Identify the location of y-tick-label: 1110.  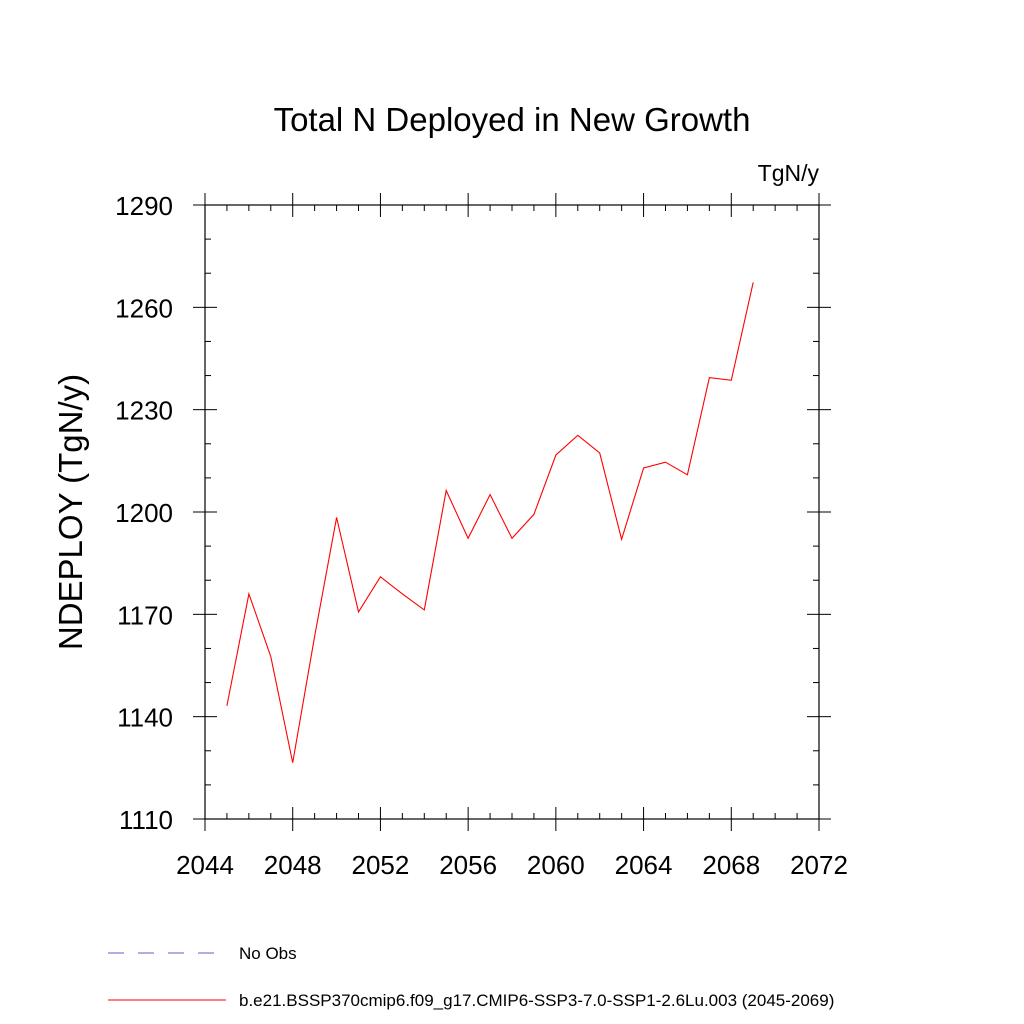
(146, 820).